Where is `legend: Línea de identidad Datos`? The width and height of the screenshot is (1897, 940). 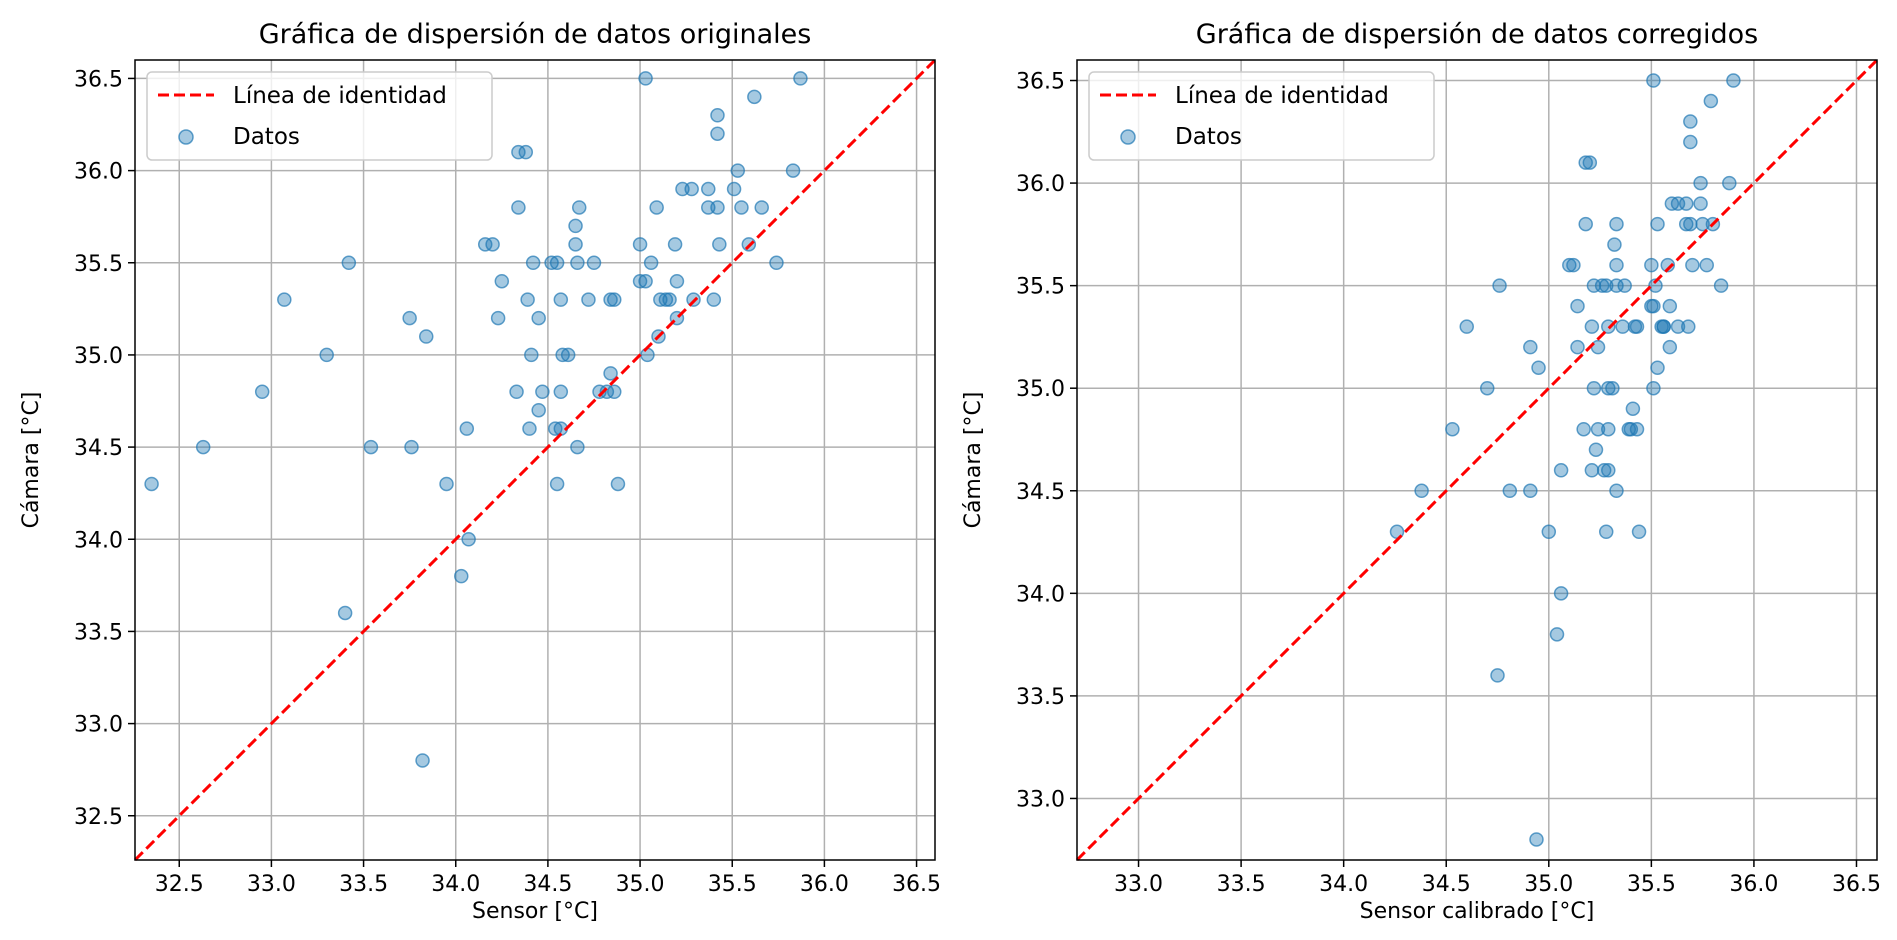 legend: Línea de identidad Datos is located at coordinates (319, 116).